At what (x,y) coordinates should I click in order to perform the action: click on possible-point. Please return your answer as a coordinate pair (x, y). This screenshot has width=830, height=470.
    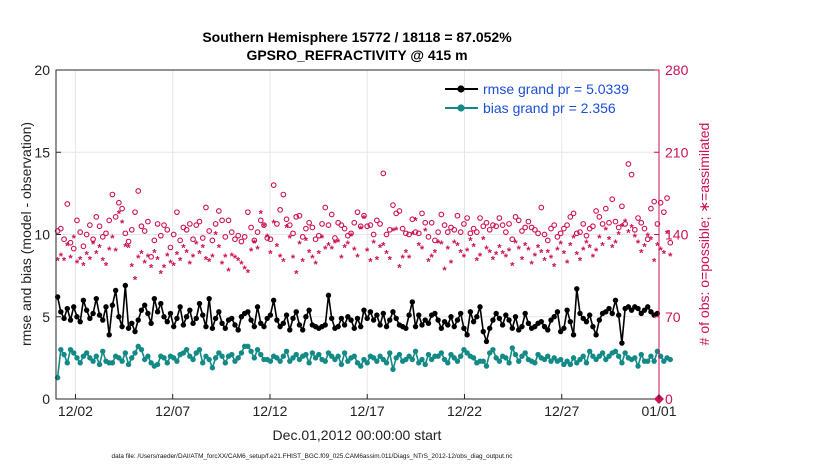
    Looking at the image, I should click on (667, 198).